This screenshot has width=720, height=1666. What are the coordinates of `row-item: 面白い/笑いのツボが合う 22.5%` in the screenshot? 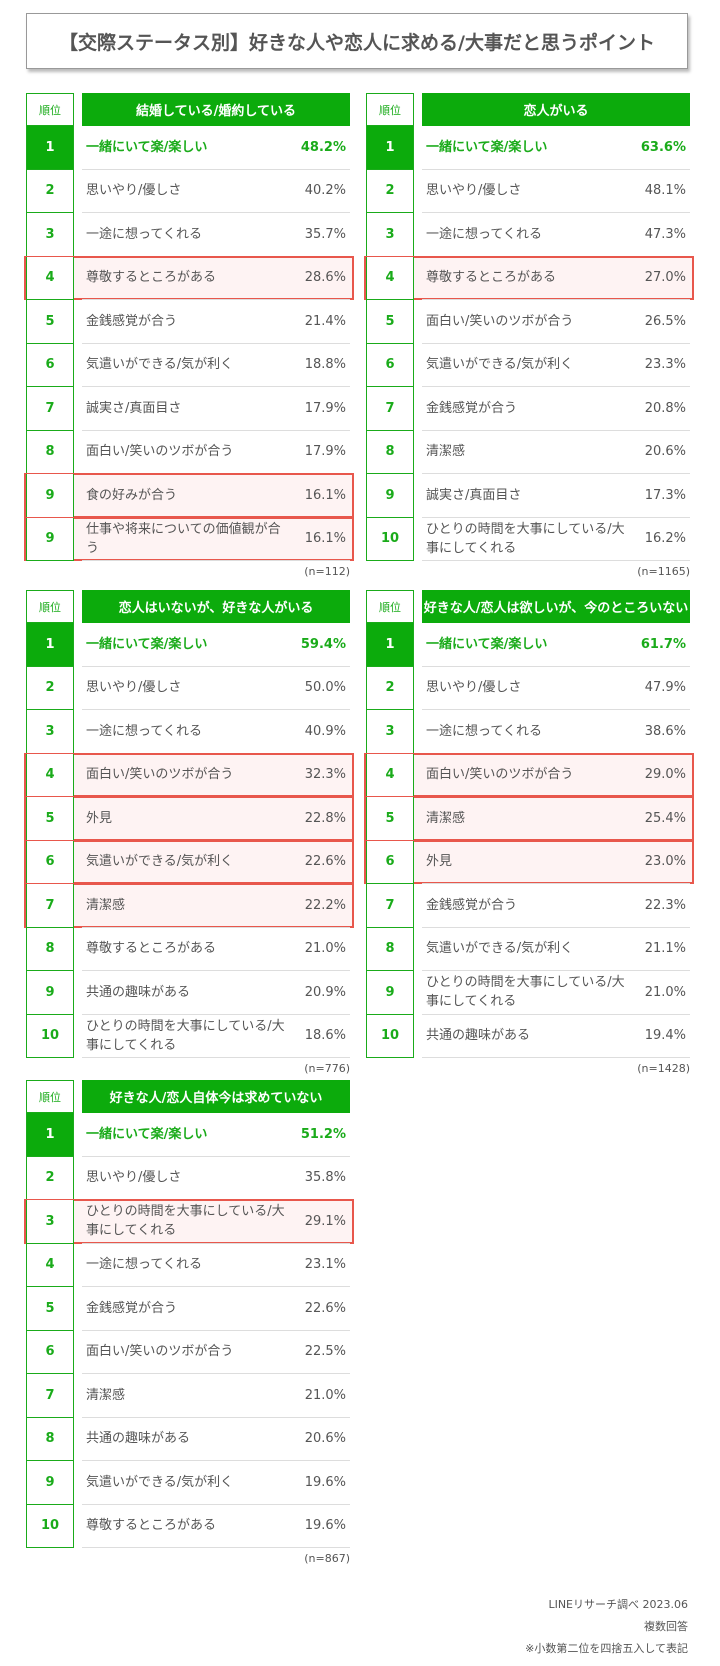 It's located at (216, 1352).